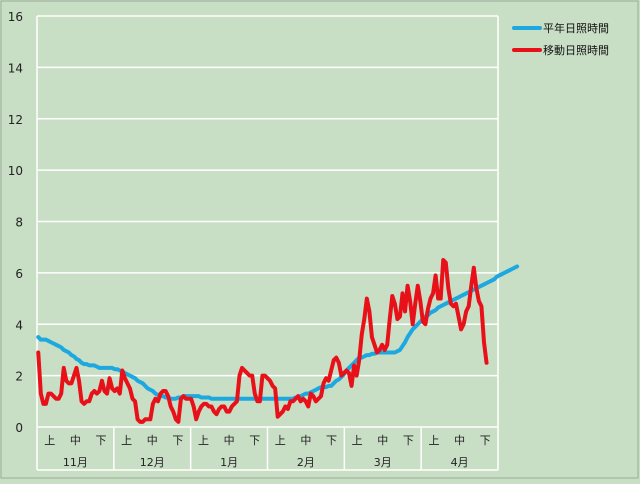 Image resolution: width=640 pixels, height=484 pixels. What do you see at coordinates (19, 428) in the screenshot?
I see `y-tick-label: 0` at bounding box center [19, 428].